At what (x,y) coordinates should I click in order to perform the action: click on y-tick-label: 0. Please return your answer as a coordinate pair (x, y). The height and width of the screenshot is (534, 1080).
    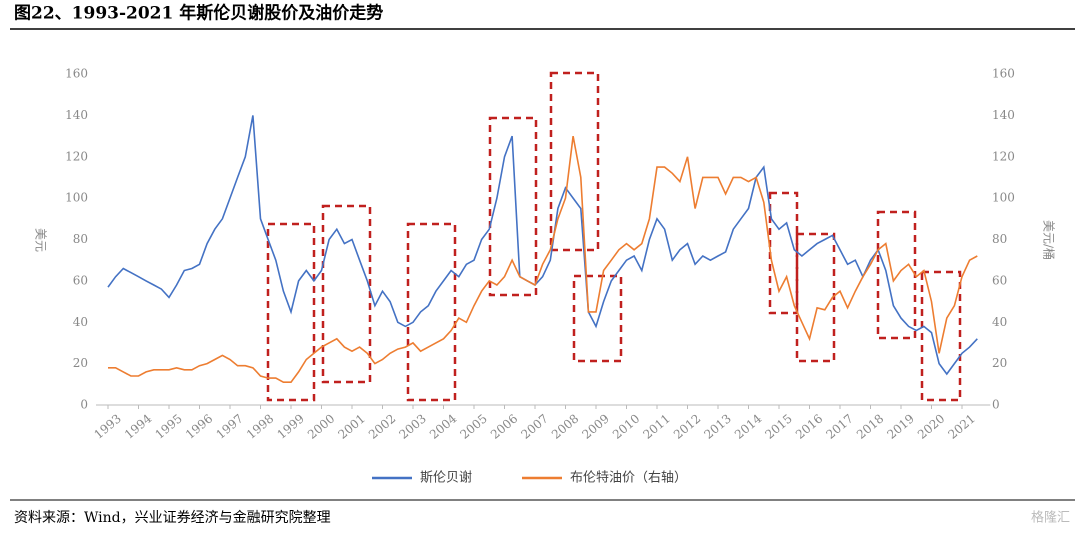
    Looking at the image, I should click on (84, 405).